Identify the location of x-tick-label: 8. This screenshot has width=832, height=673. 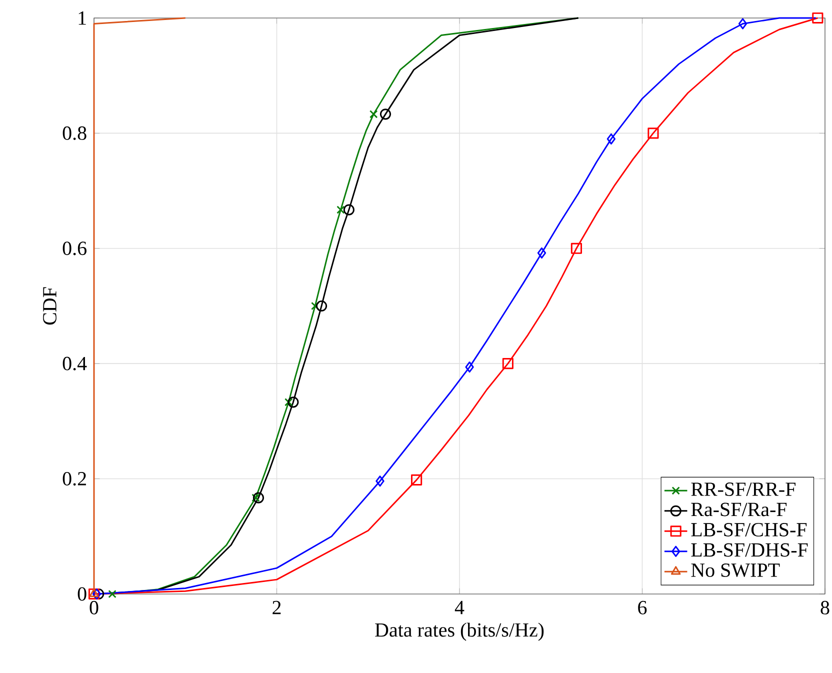
(825, 607).